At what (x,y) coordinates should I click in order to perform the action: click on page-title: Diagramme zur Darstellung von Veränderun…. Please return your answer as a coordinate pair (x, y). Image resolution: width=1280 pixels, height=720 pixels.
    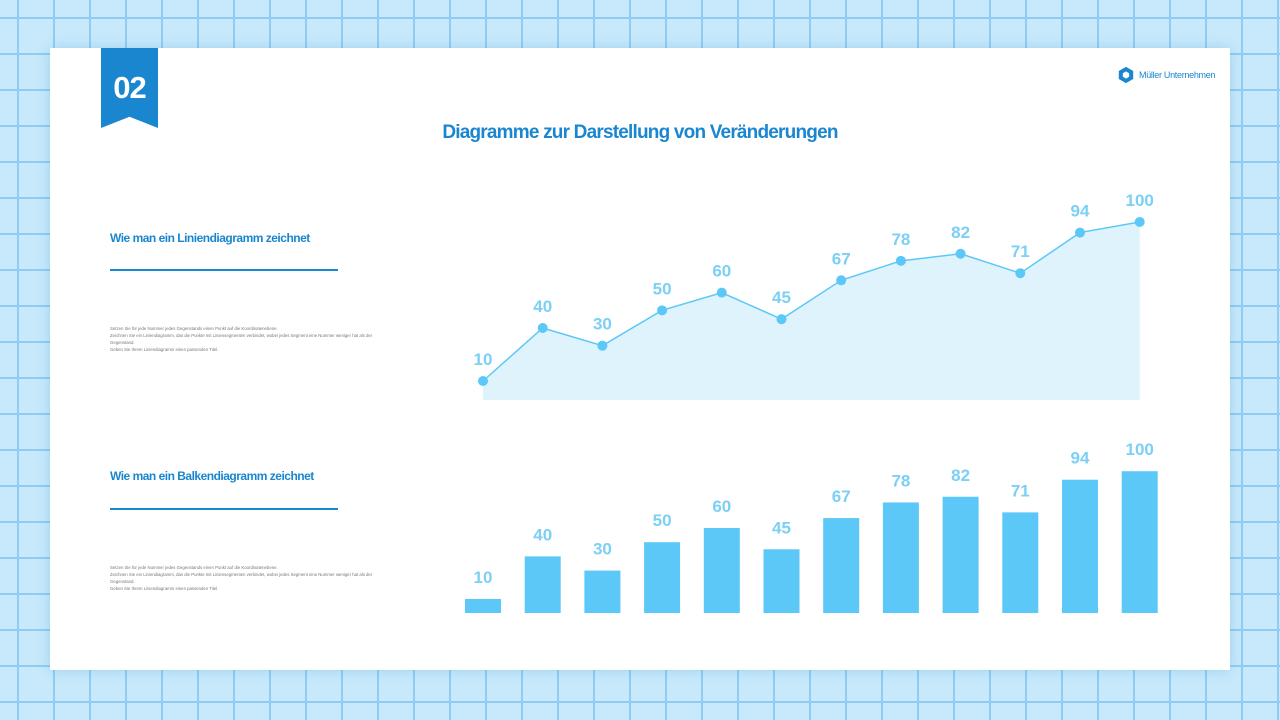
    Looking at the image, I should click on (640, 132).